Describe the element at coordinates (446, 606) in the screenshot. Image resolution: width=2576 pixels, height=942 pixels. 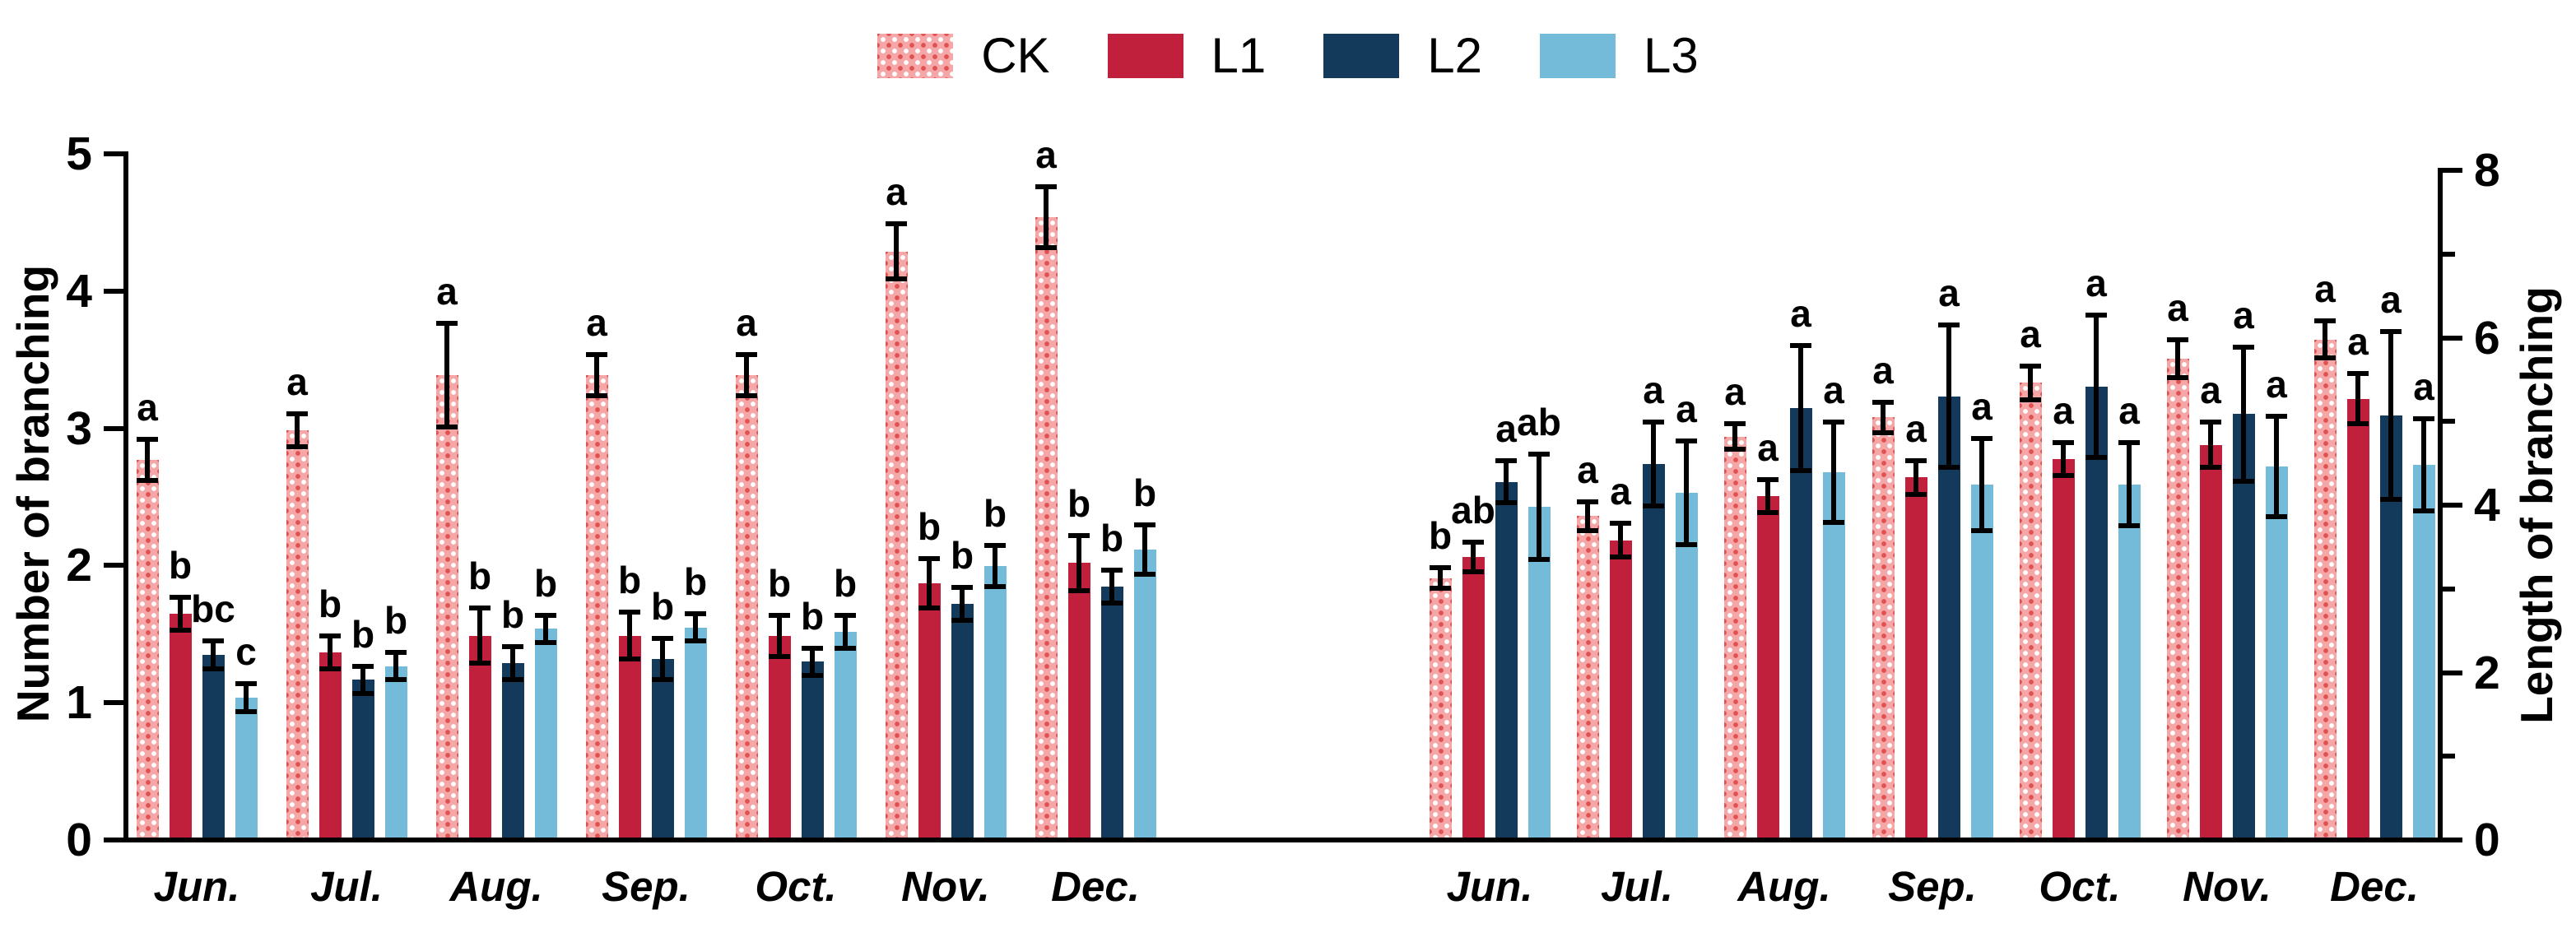
I see `bar-ck-aug` at that location.